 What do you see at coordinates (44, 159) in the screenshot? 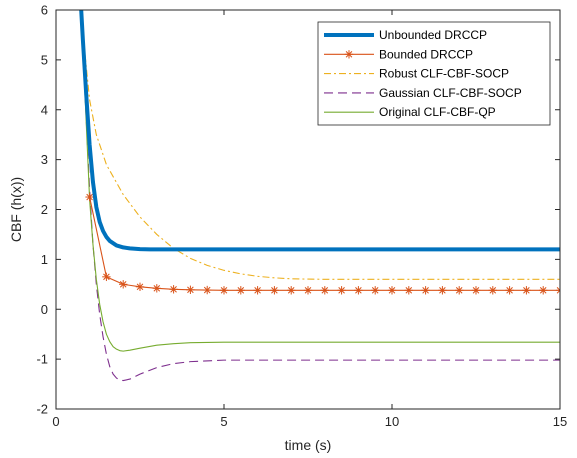
I see `y-tick-label: 3` at bounding box center [44, 159].